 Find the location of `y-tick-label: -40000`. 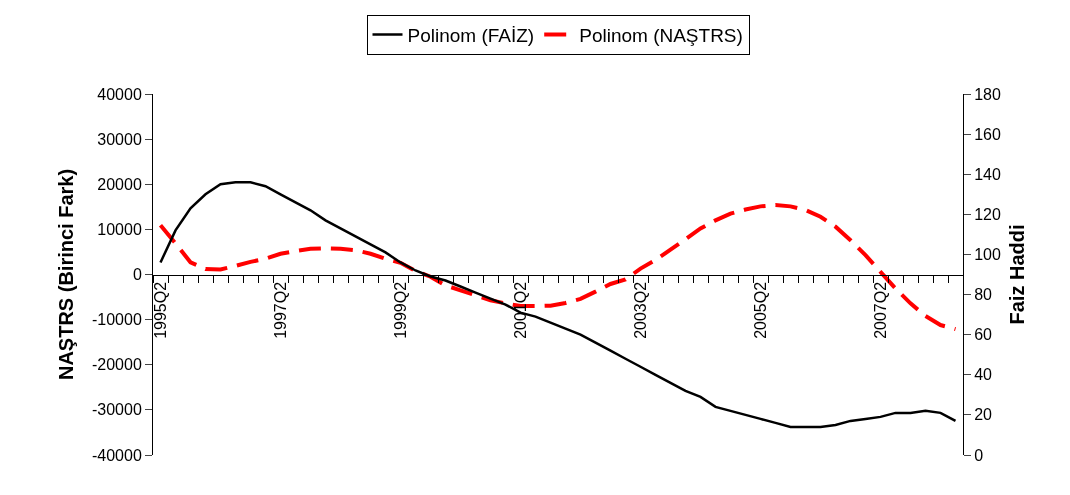

y-tick-label: -40000 is located at coordinates (116, 455).